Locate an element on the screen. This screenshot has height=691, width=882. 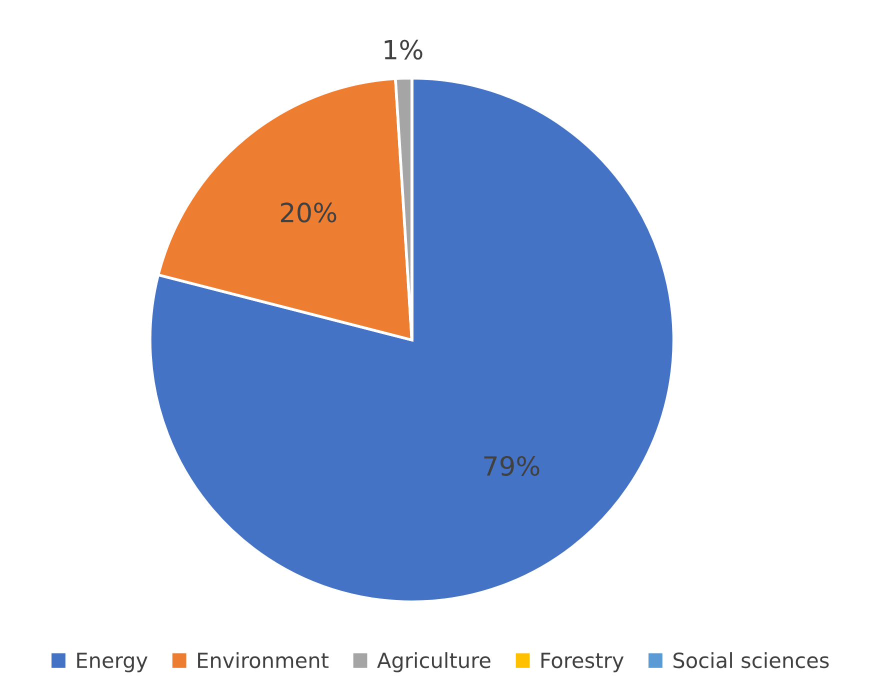
legend-label: Forestry is located at coordinates (582, 662).